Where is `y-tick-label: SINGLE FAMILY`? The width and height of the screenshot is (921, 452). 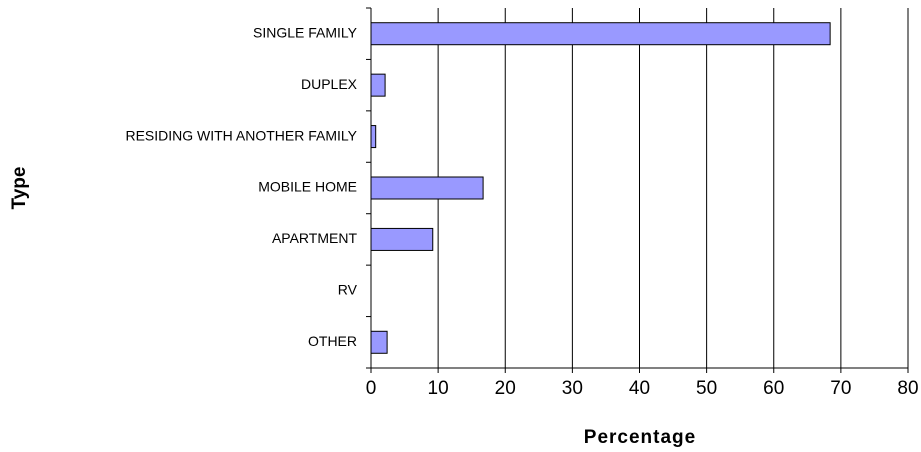
y-tick-label: SINGLE FAMILY is located at coordinates (305, 32).